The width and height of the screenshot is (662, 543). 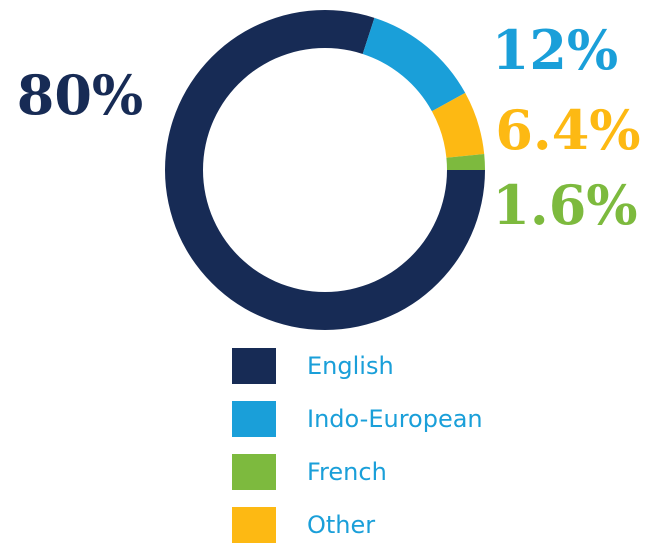 I want to click on legend-label: French, so click(x=347, y=472).